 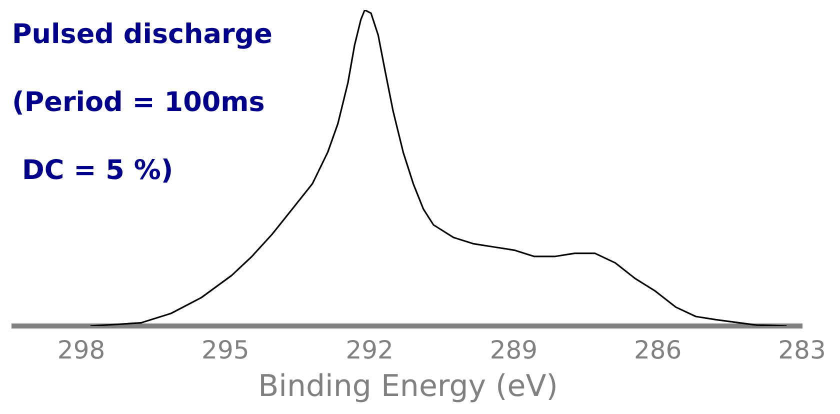 What do you see at coordinates (138, 102) in the screenshot?
I see `annotation: (Period = 100ms` at bounding box center [138, 102].